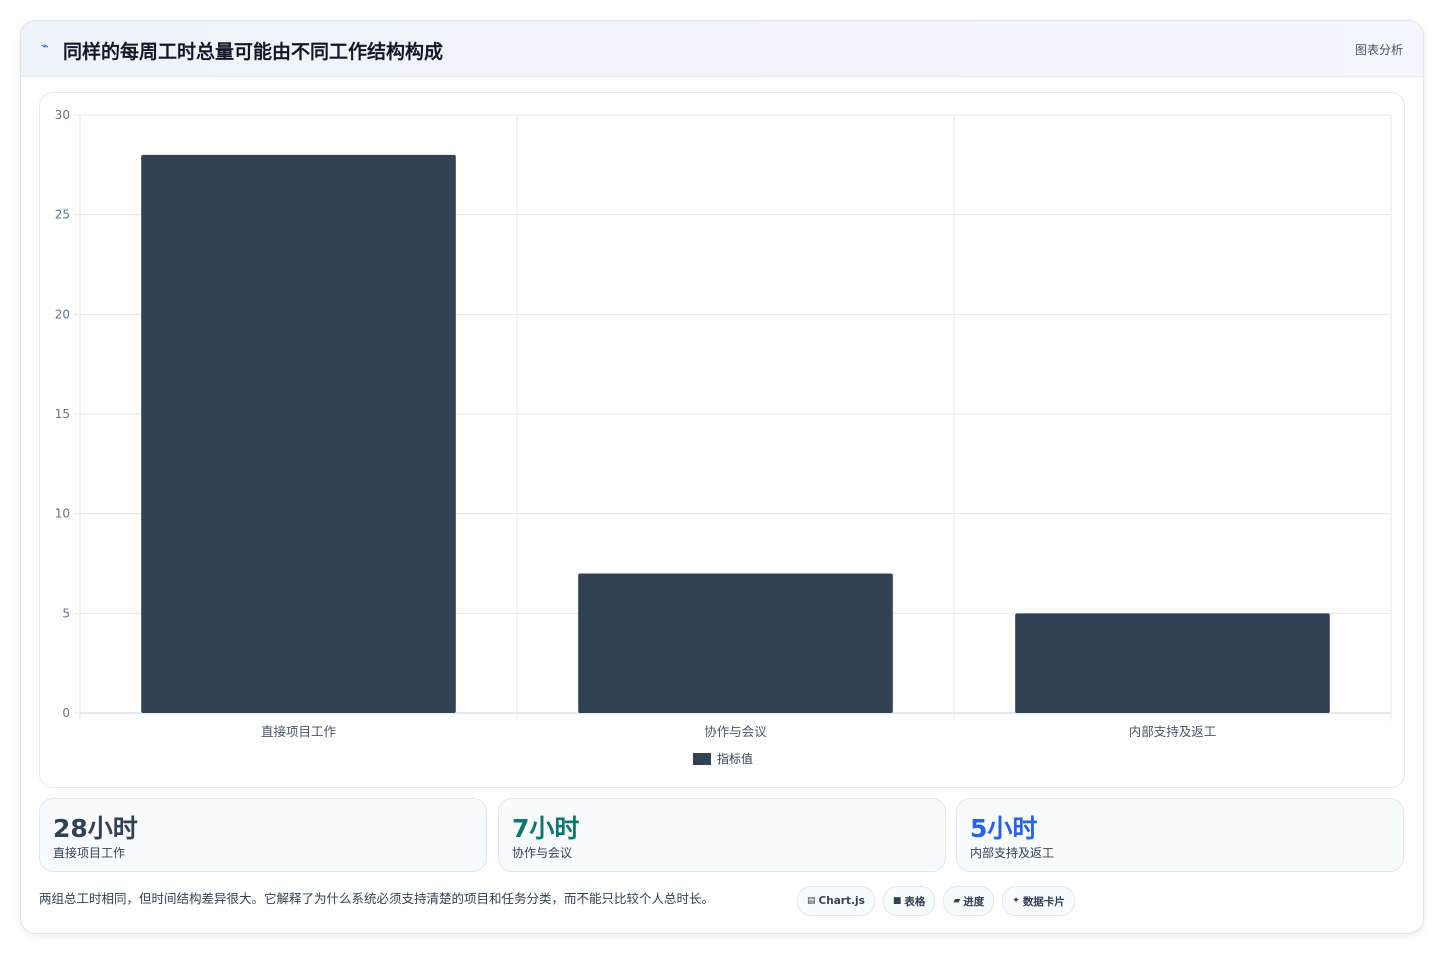  Describe the element at coordinates (1180, 835) in the screenshot. I see `stat-card-internal-support: 5小时 内部支持及返工` at that location.